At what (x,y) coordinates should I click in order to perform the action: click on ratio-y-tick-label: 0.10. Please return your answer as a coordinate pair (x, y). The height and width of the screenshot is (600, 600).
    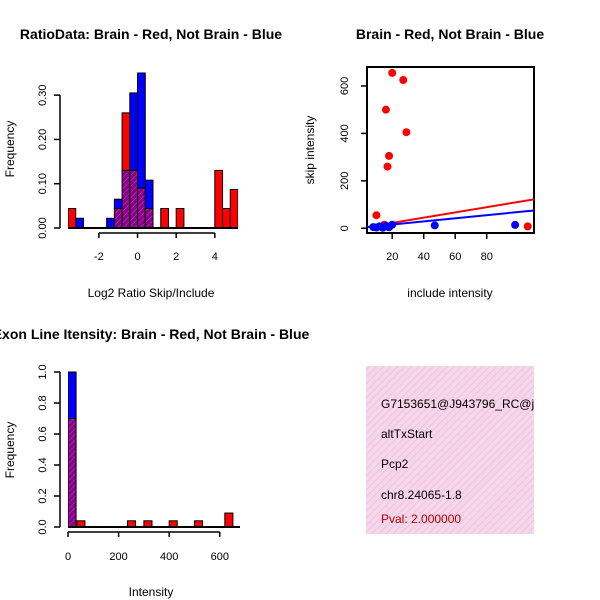
    Looking at the image, I should click on (43, 183).